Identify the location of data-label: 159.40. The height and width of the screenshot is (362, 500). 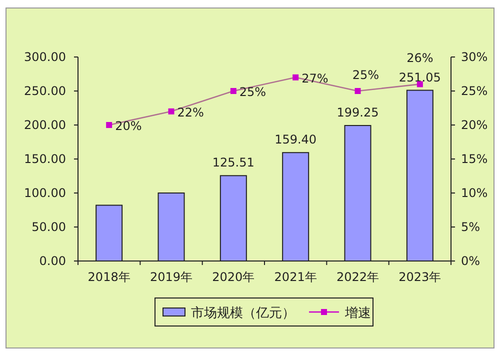
(295, 139).